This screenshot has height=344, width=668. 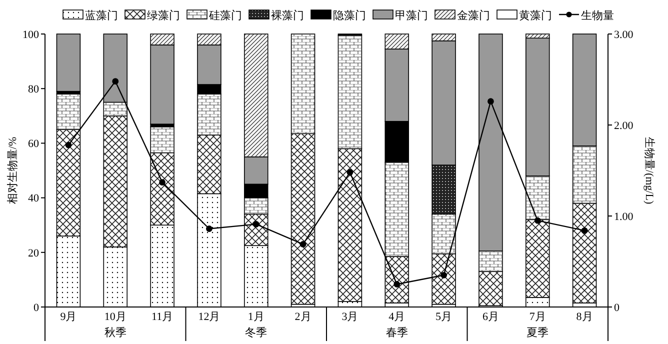 What do you see at coordinates (597, 15) in the screenshot?
I see `legend-label: 生物量` at bounding box center [597, 15].